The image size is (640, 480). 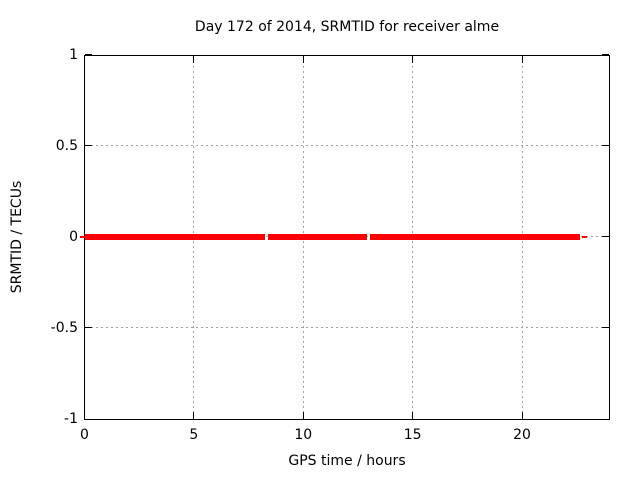 What do you see at coordinates (73, 54) in the screenshot?
I see `y-tick-label: 1` at bounding box center [73, 54].